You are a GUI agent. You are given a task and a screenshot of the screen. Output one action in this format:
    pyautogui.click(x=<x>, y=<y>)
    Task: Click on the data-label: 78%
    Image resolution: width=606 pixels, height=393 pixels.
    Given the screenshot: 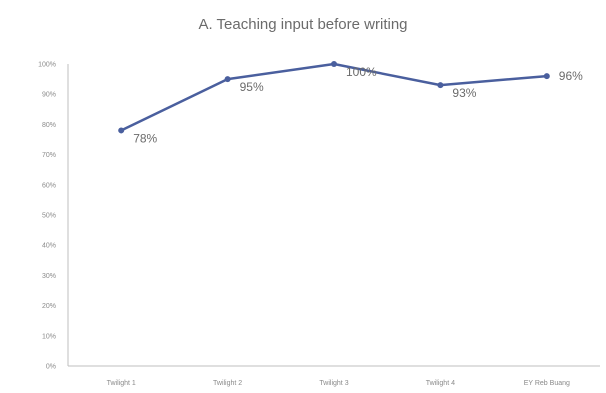 What is the action you would take?
    pyautogui.click(x=145, y=138)
    